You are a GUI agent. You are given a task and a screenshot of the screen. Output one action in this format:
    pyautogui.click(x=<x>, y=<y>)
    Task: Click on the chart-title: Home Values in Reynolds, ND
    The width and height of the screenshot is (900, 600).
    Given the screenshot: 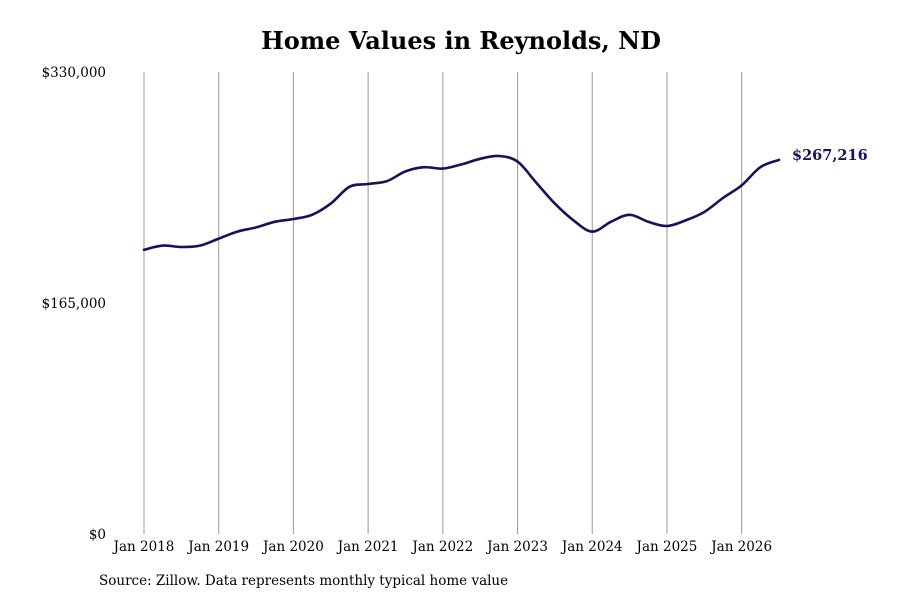 What is the action you would take?
    pyautogui.click(x=461, y=40)
    